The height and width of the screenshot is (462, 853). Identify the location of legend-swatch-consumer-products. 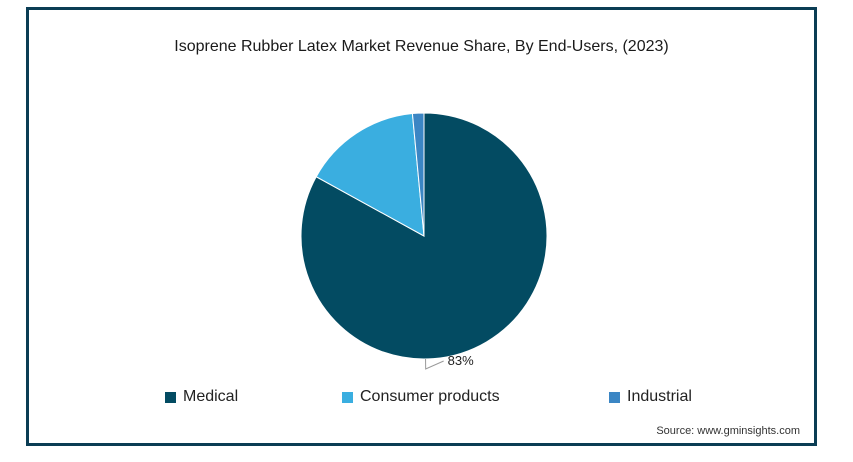
(347, 397).